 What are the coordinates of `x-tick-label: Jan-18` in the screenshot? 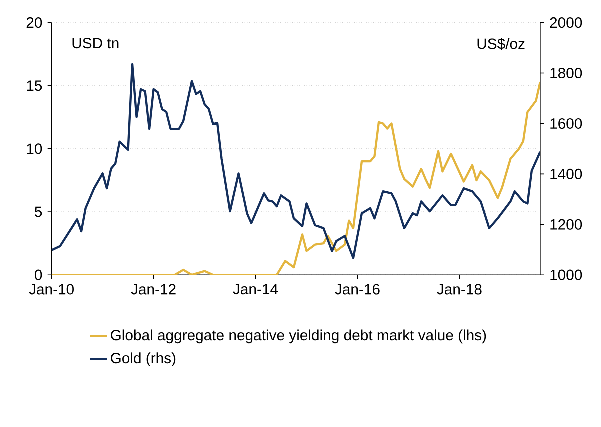 It's located at (459, 289).